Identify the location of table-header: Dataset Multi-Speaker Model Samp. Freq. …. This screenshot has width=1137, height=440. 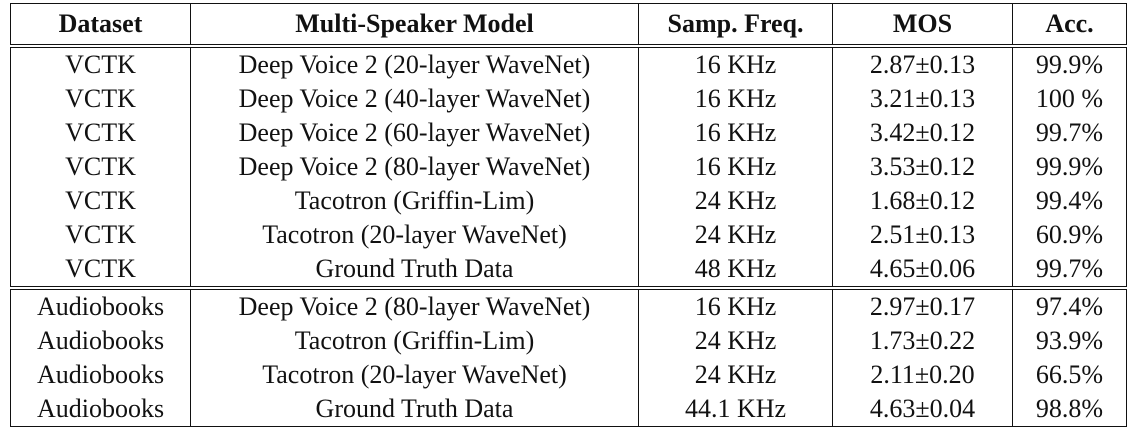
(568, 25).